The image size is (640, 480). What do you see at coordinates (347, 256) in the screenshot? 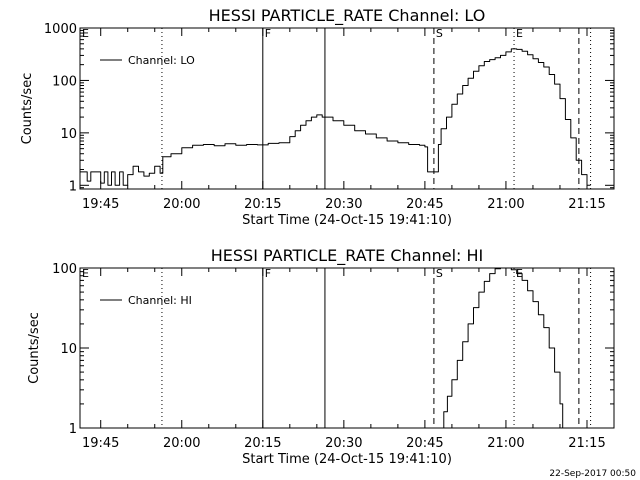
I see `chart-title: HESSI PARTICLE_RATE Channel: HI` at bounding box center [347, 256].